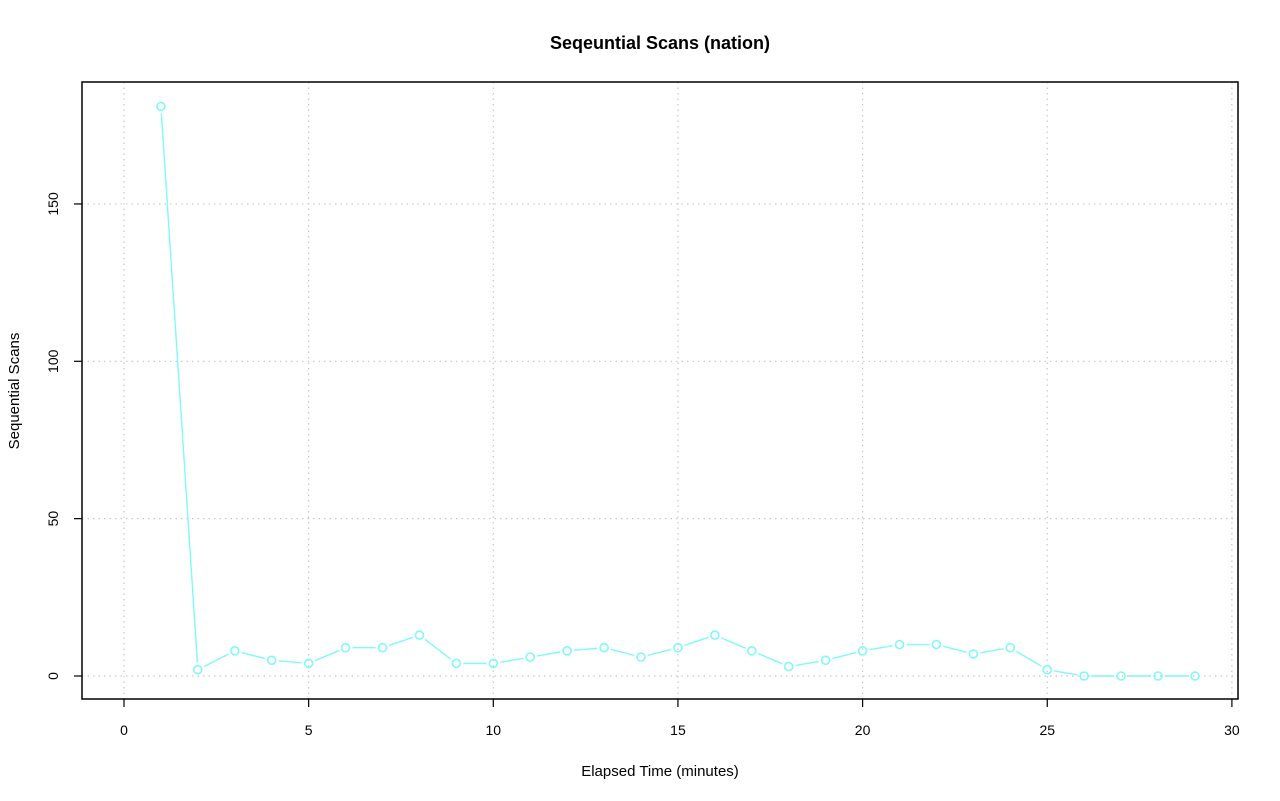  I want to click on y-tick-label: 100, so click(53, 361).